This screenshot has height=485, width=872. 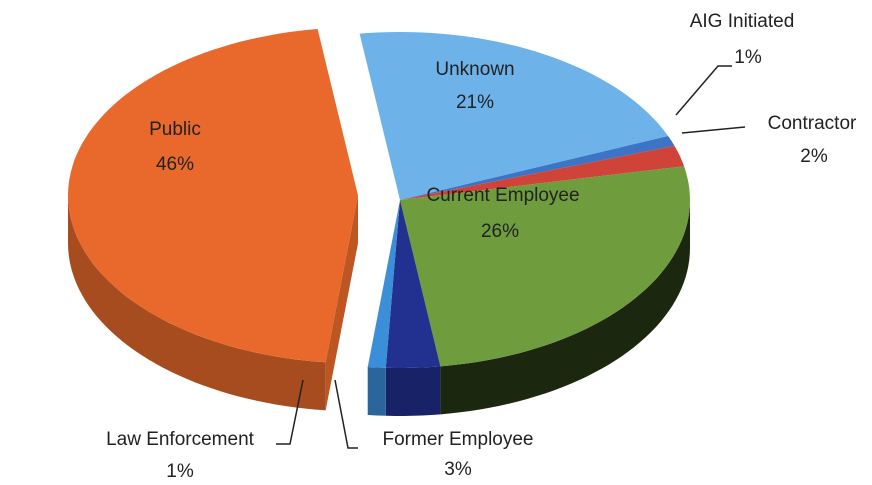 What do you see at coordinates (180, 439) in the screenshot?
I see `slice-label: Law Enforcement` at bounding box center [180, 439].